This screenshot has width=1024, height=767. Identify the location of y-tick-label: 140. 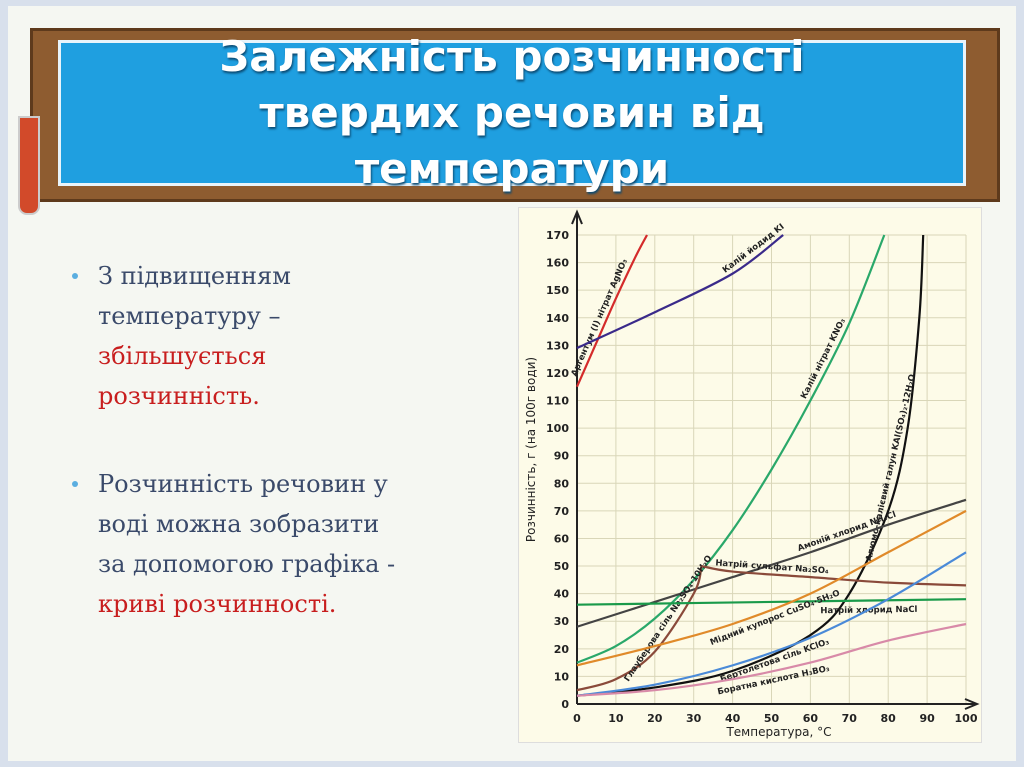
(557, 318).